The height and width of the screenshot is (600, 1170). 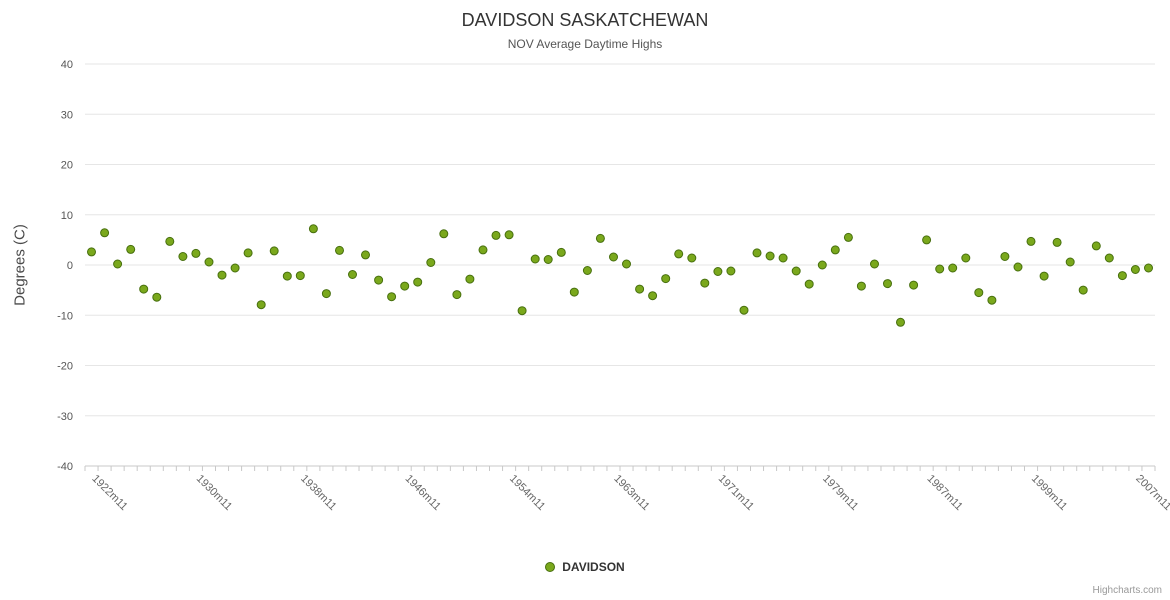 I want to click on x-axis-tick-label: 1971m11, so click(x=736, y=493).